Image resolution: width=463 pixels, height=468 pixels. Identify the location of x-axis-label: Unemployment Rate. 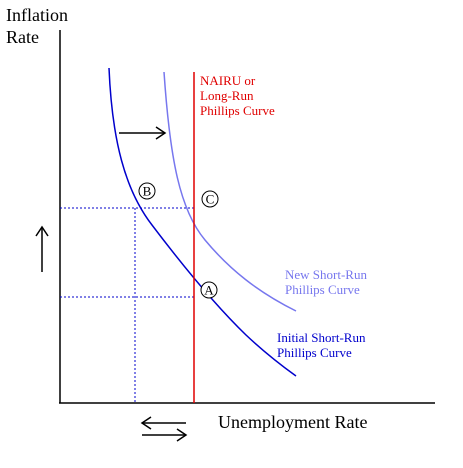
(292, 422).